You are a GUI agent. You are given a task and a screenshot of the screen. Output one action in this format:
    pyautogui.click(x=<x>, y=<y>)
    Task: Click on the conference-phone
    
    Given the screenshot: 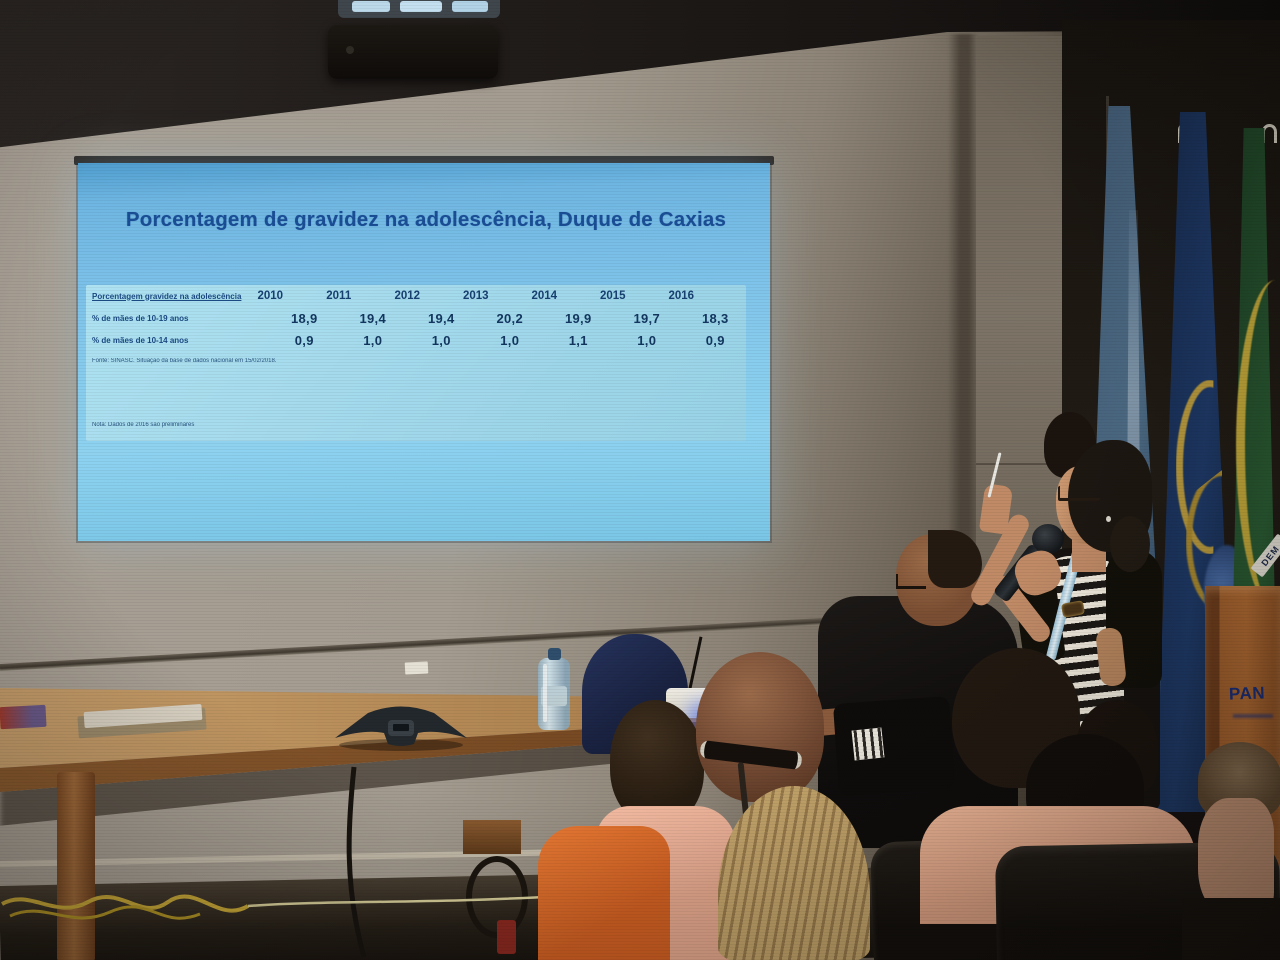 What is the action you would take?
    pyautogui.click(x=401, y=728)
    